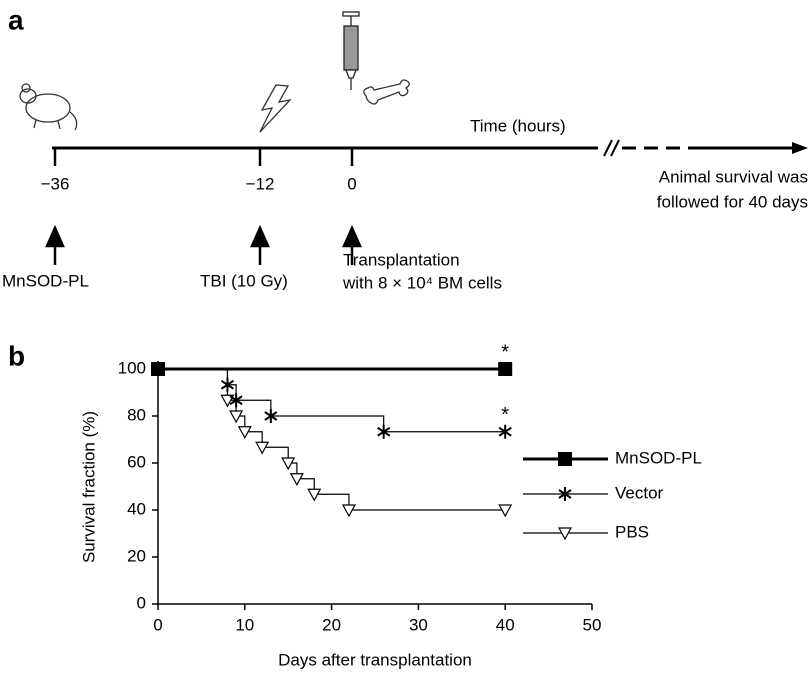 This screenshot has width=812, height=677. What do you see at coordinates (418, 624) in the screenshot?
I see `x-tick-label: 30` at bounding box center [418, 624].